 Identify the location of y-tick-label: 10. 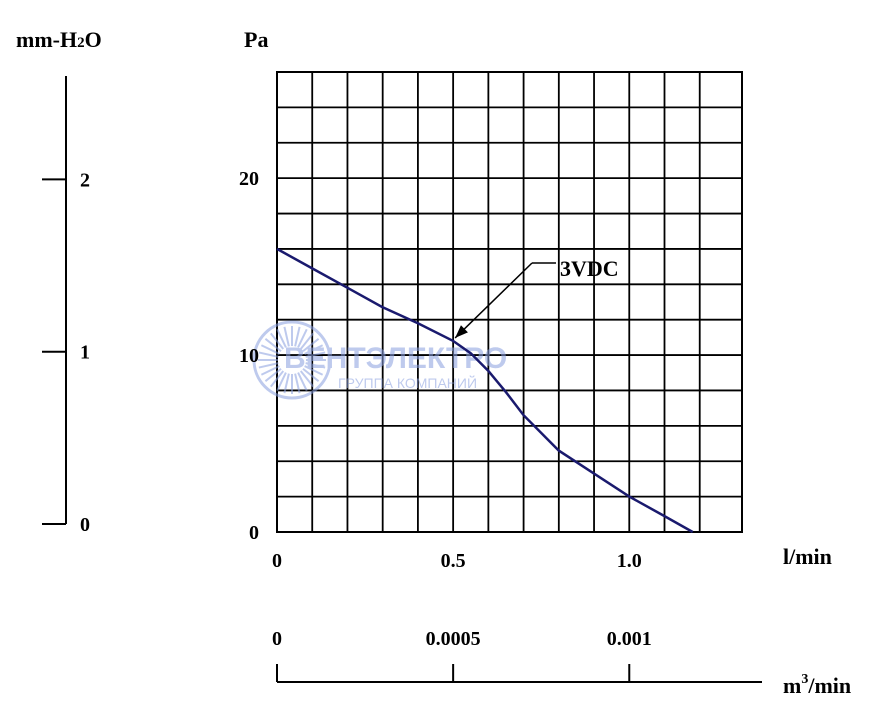
(249, 356).